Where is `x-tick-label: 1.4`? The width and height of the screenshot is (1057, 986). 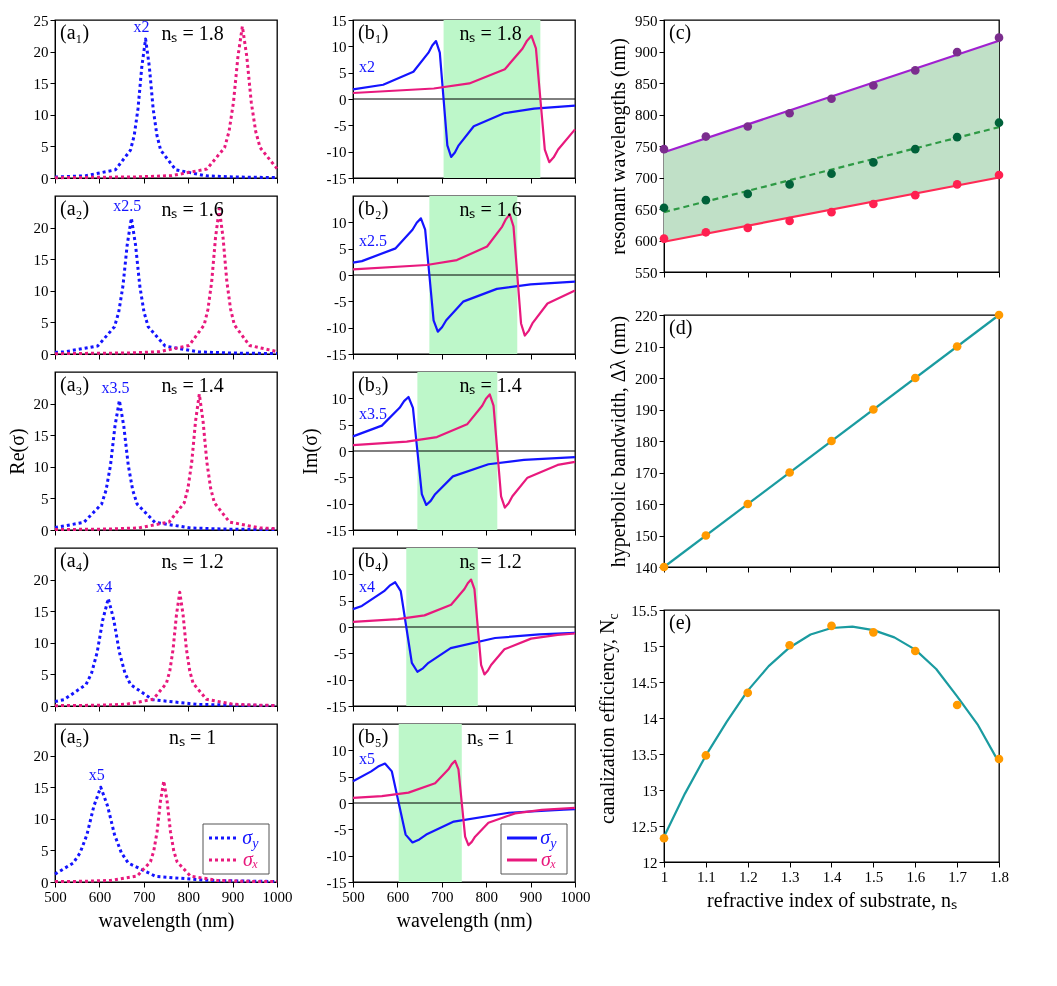 x-tick-label: 1.4 is located at coordinates (832, 876).